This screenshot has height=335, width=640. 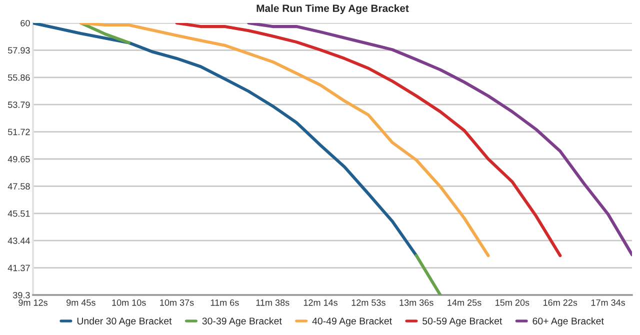 I want to click on legend-label: 40-49 Age Bracket, so click(x=352, y=321).